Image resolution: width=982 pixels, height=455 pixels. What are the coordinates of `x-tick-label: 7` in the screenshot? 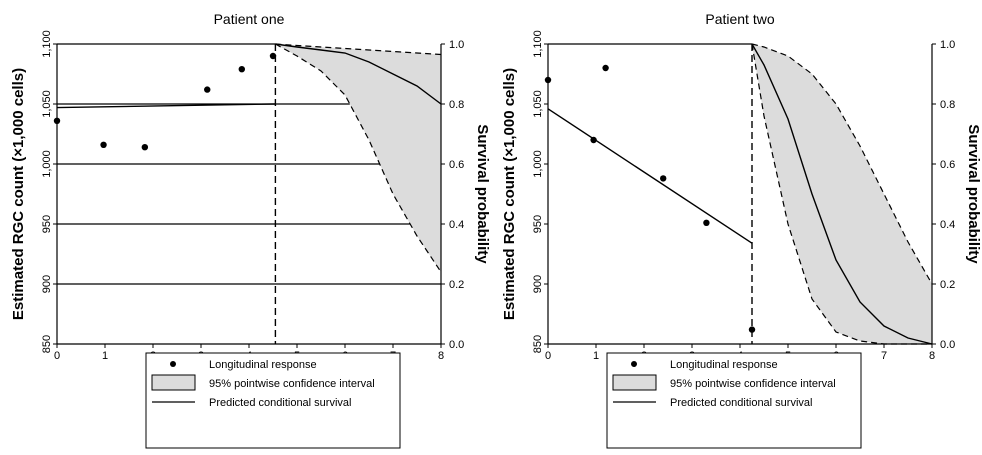 It's located at (884, 356).